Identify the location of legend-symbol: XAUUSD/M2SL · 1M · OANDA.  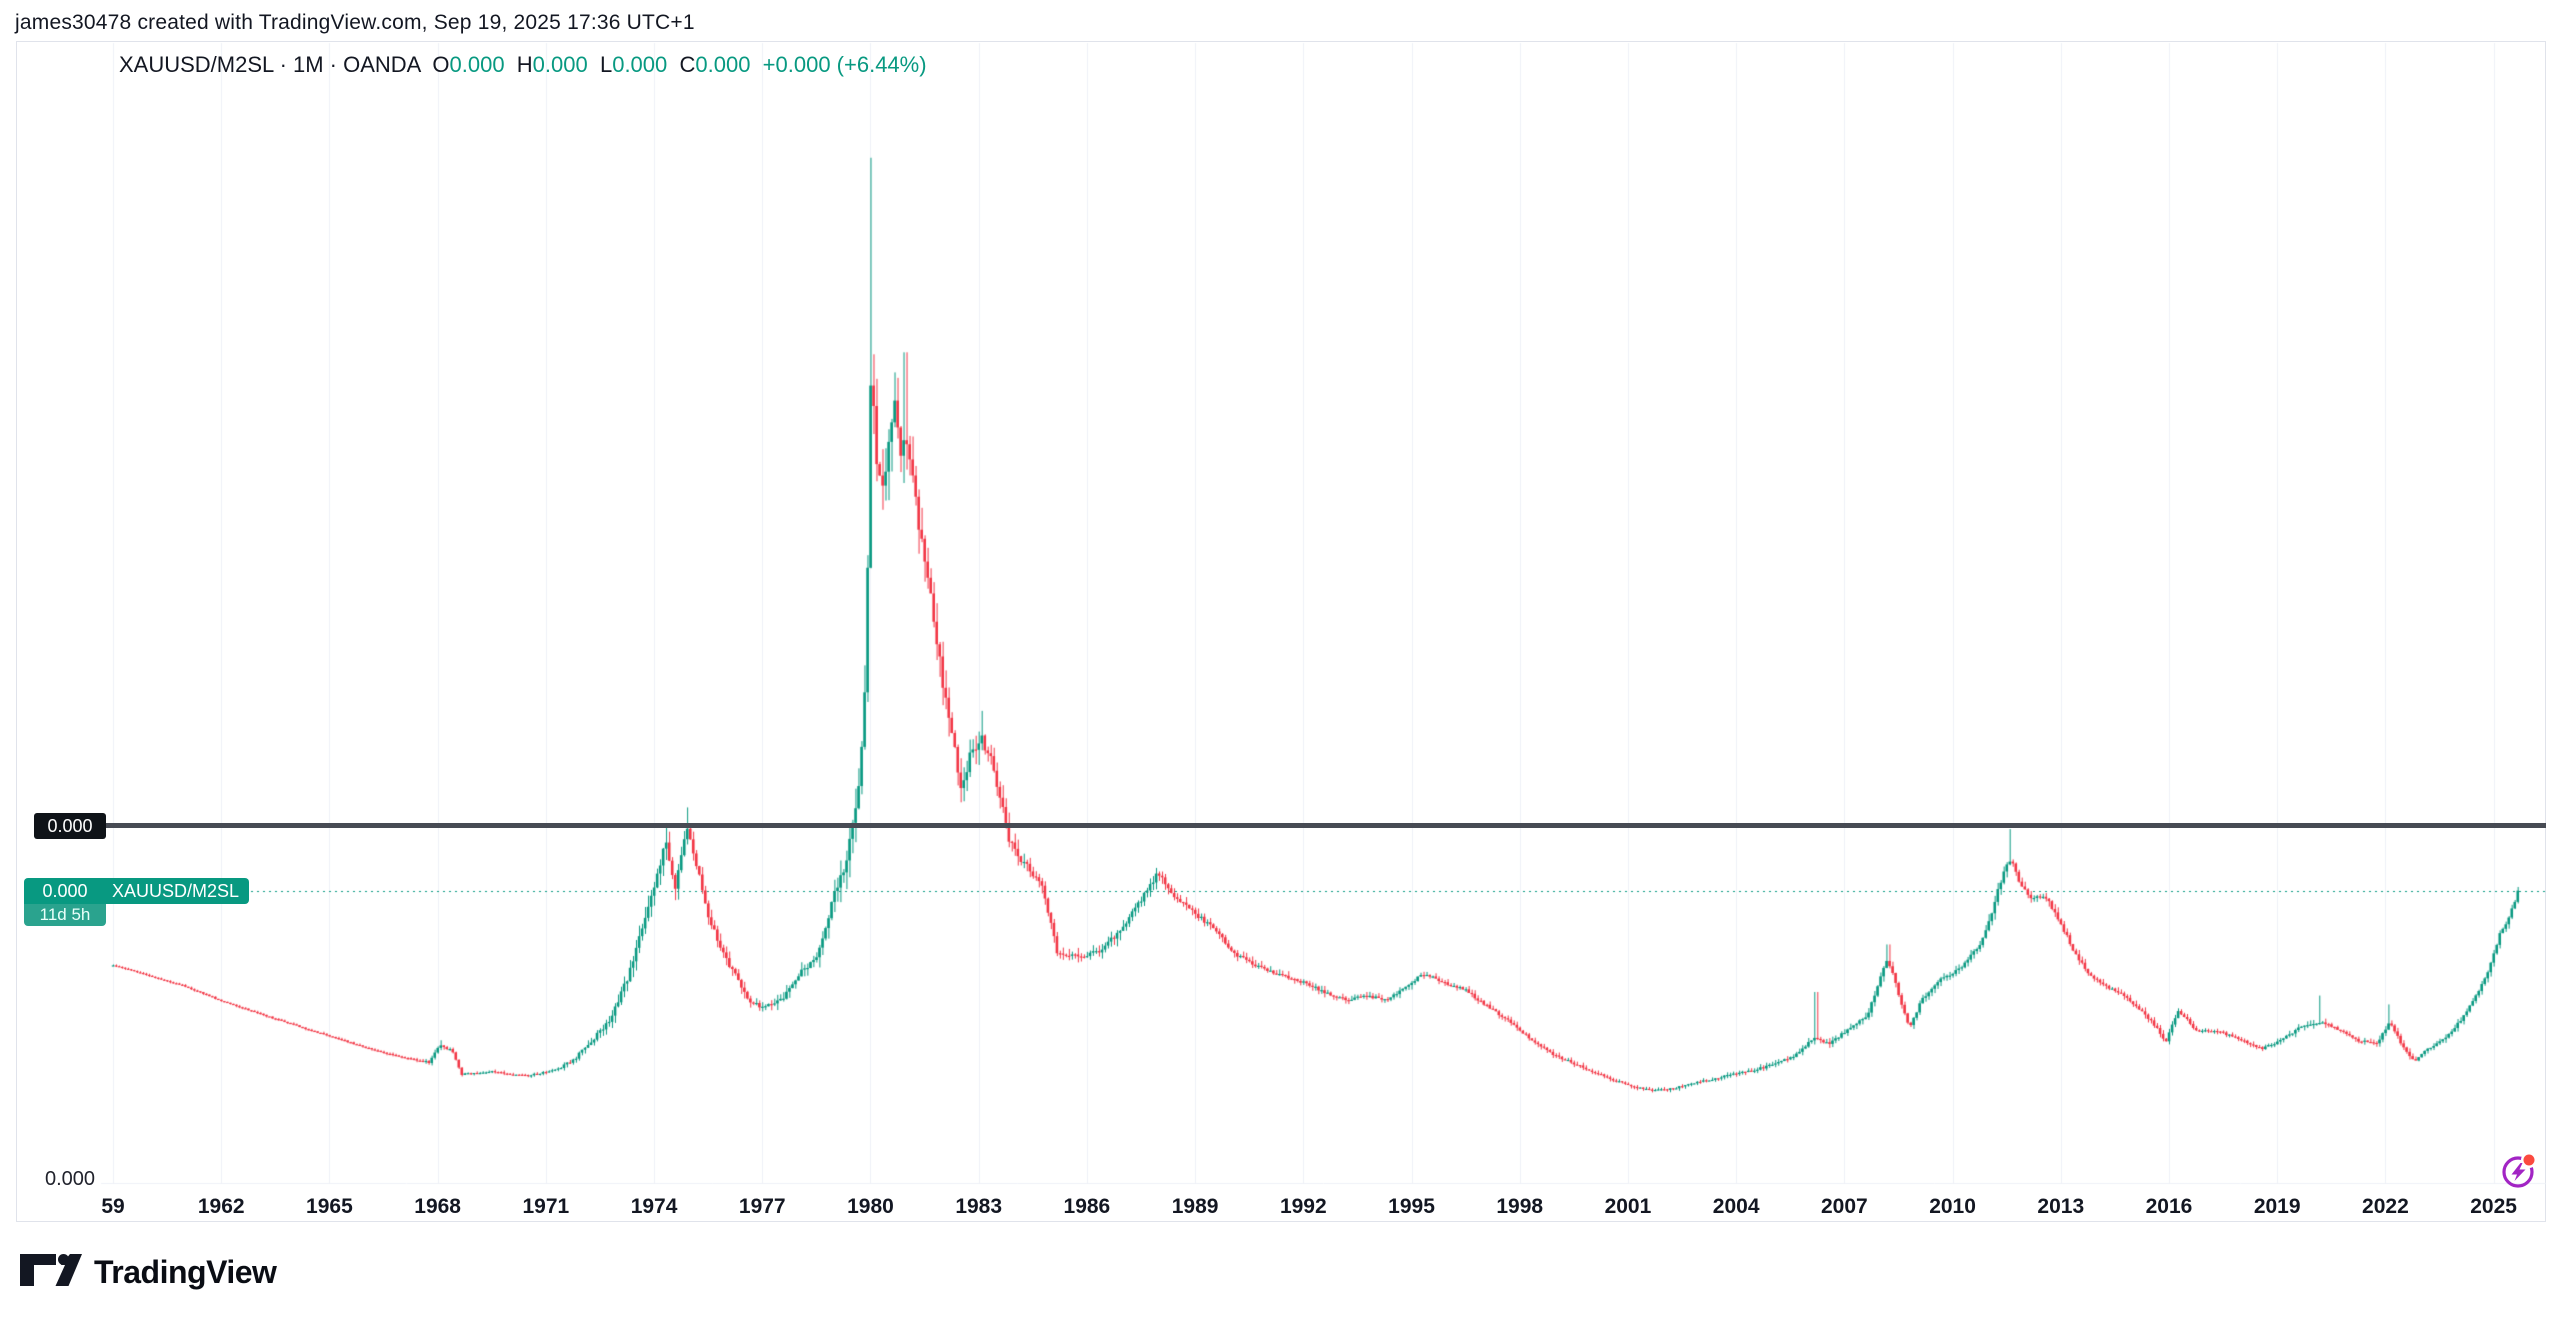
(270, 64).